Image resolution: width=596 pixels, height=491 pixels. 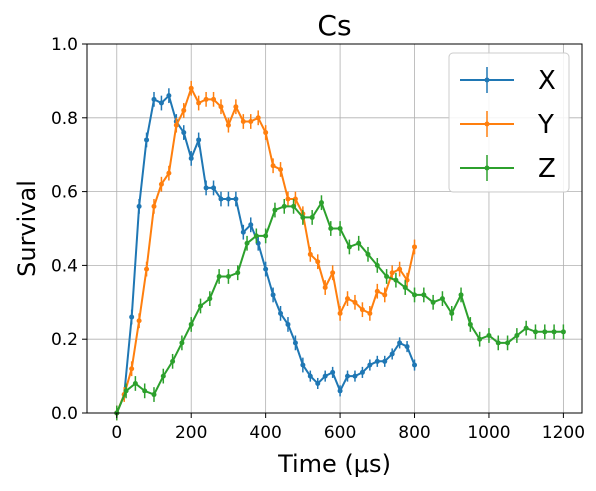 I want to click on y-tick-label: 0.2, so click(x=64, y=340).